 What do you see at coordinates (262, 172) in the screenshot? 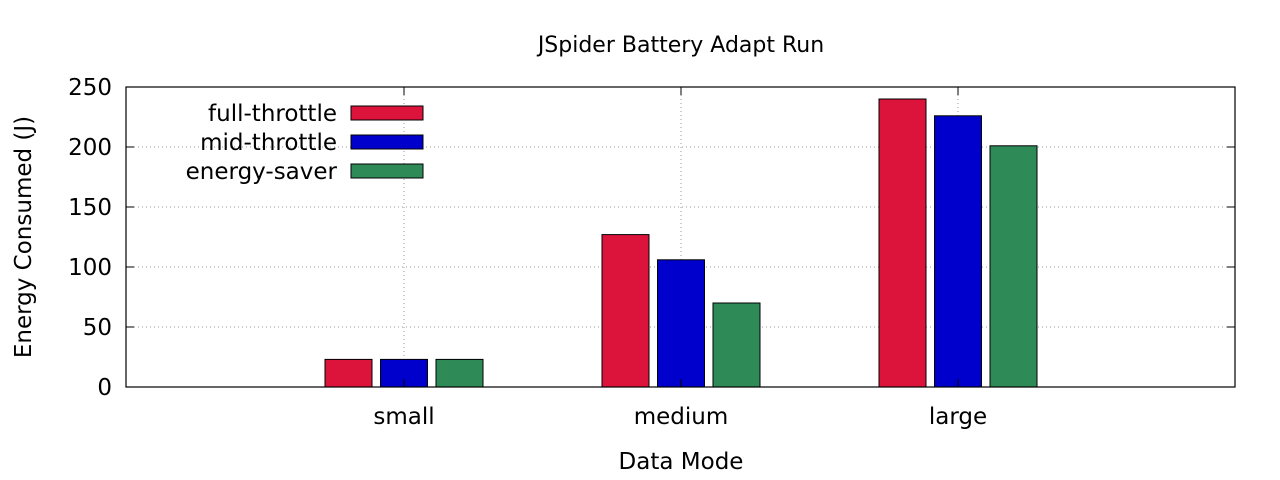
I see `legend-label: energy-saver` at bounding box center [262, 172].